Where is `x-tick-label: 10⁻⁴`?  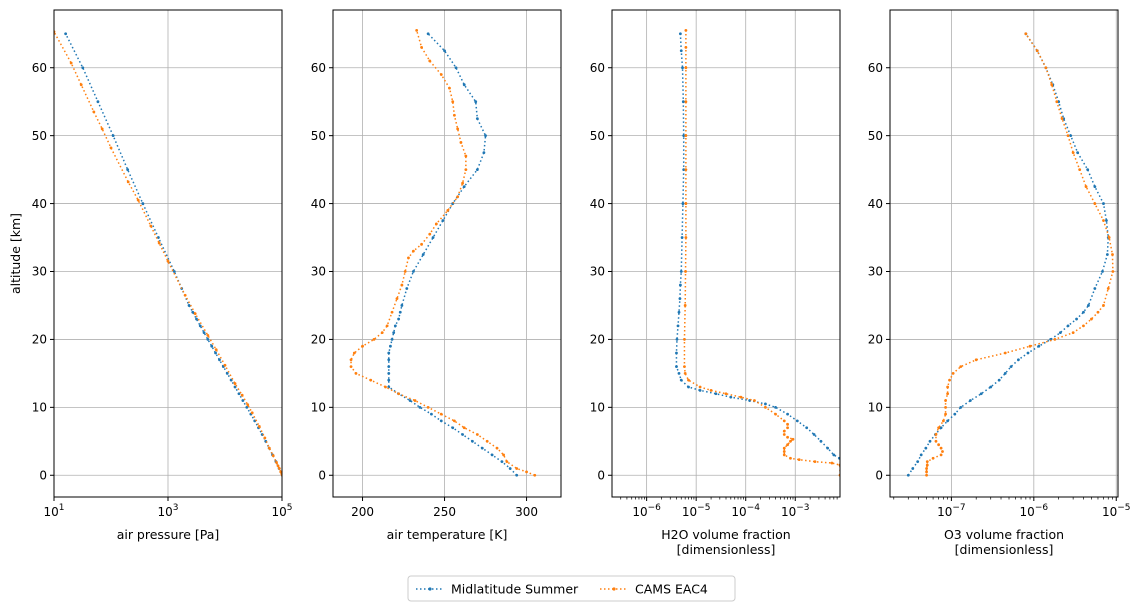 x-tick-label: 10⁻⁴ is located at coordinates (745, 511).